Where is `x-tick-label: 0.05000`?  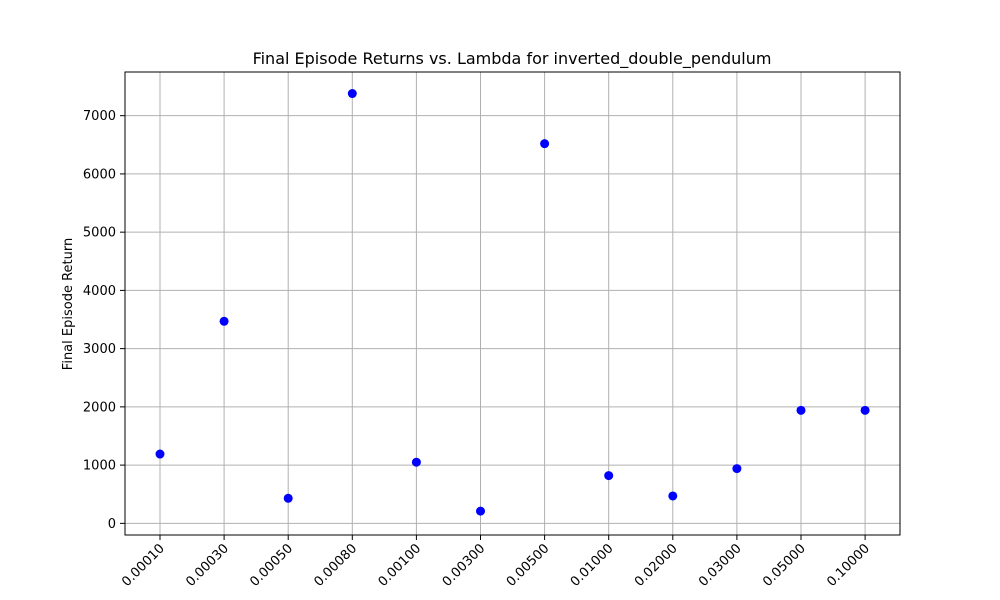
x-tick-label: 0.05000 is located at coordinates (784, 565).